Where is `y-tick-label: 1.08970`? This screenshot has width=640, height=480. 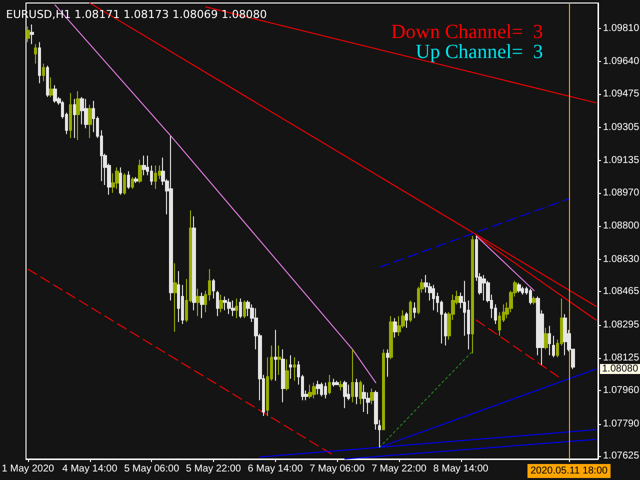
y-tick-label: 1.08970 is located at coordinates (621, 192).